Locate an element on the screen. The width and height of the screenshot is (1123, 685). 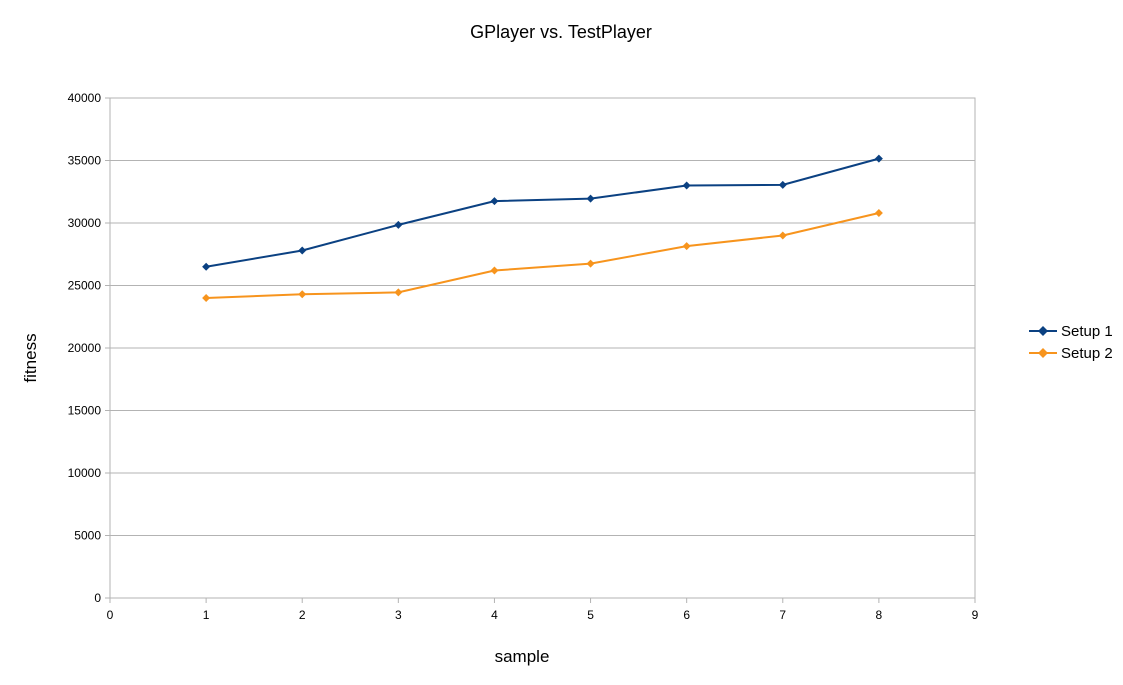
x-tick-label: 7 is located at coordinates (782, 615).